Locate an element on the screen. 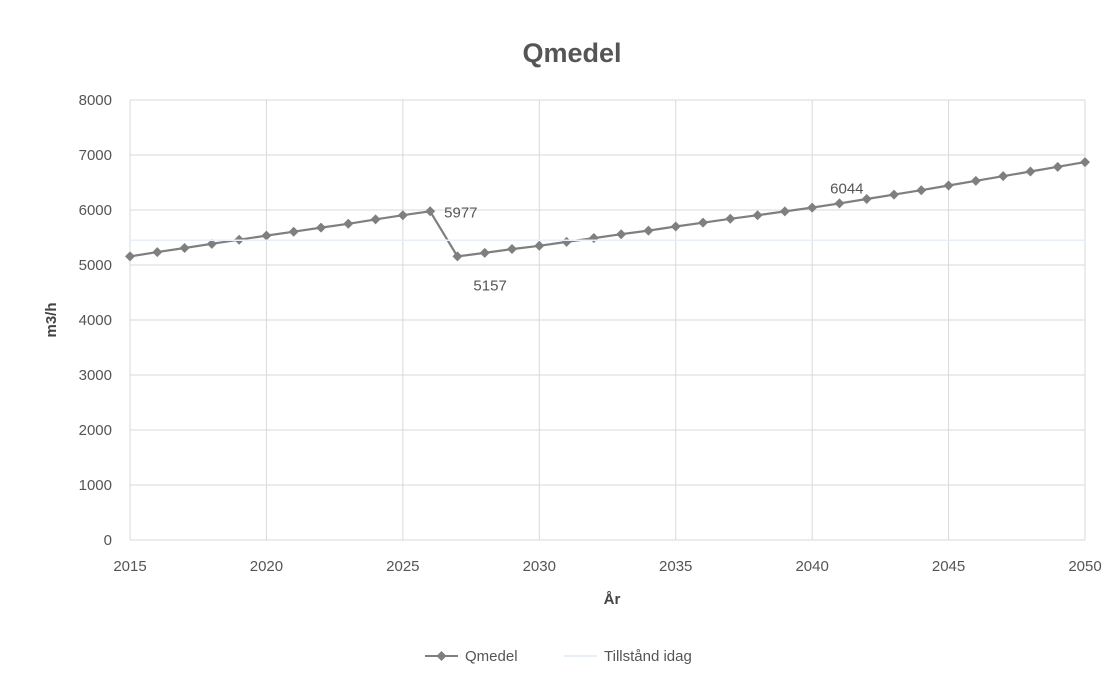 The height and width of the screenshot is (681, 1115). y-tick-label: 6000 is located at coordinates (95, 210).